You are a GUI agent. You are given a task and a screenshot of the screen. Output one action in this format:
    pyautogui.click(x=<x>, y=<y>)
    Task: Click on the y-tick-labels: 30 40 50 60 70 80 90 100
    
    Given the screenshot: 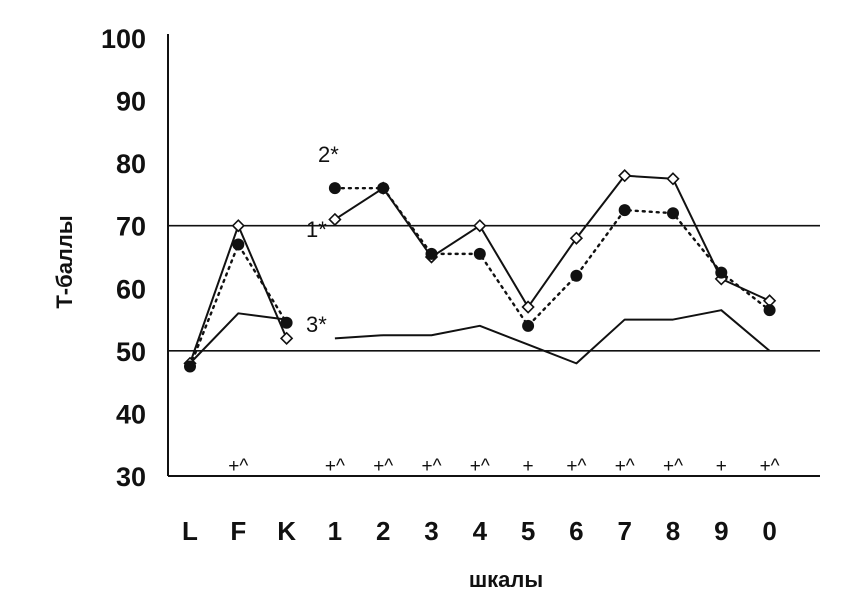 What is the action you would take?
    pyautogui.click(x=123, y=258)
    